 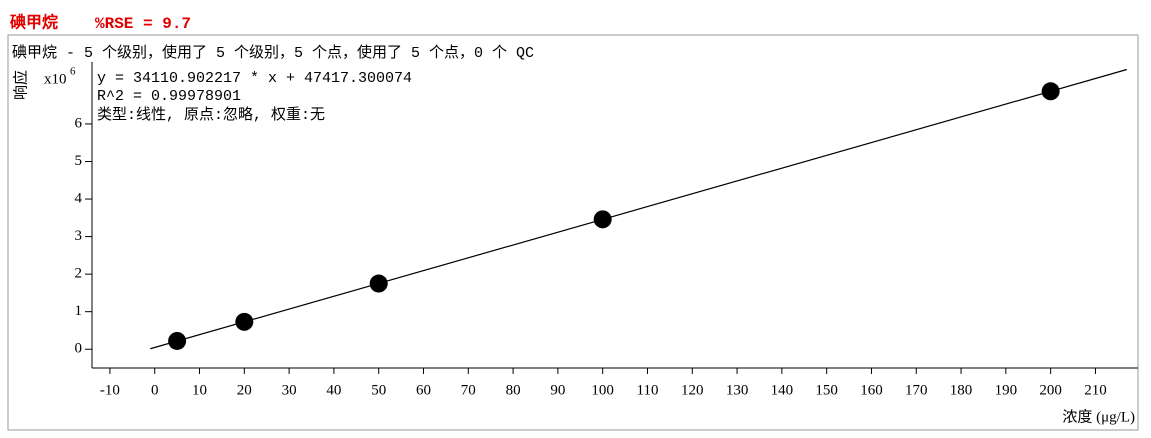 I want to click on x-tick-label: 210, so click(x=1095, y=390).